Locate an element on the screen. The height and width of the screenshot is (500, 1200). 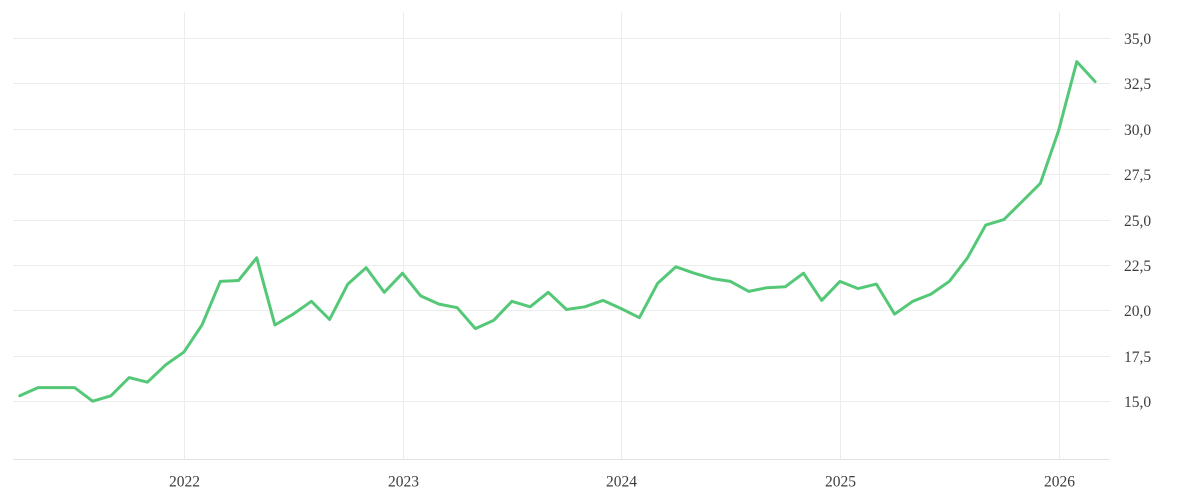
y-tick-label: 25,0 is located at coordinates (1137, 221).